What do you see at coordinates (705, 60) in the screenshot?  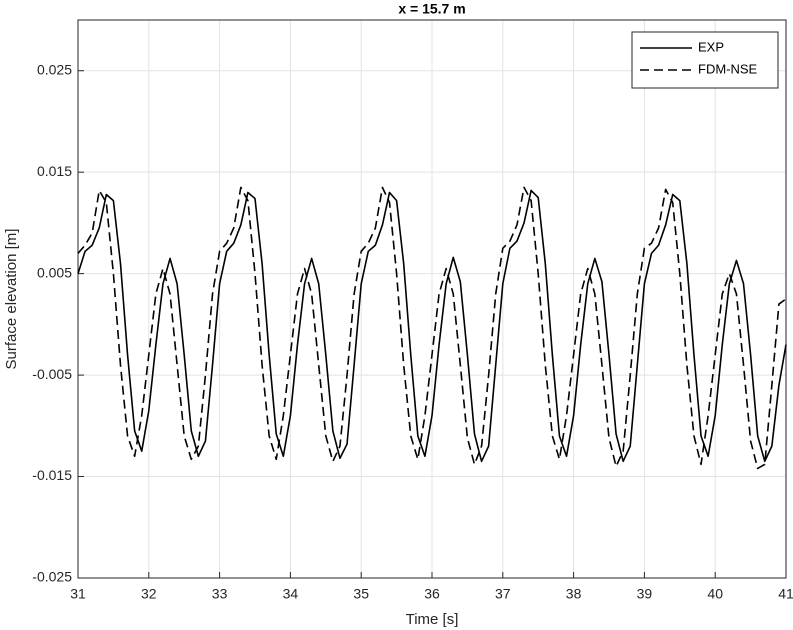 I see `legend-box` at bounding box center [705, 60].